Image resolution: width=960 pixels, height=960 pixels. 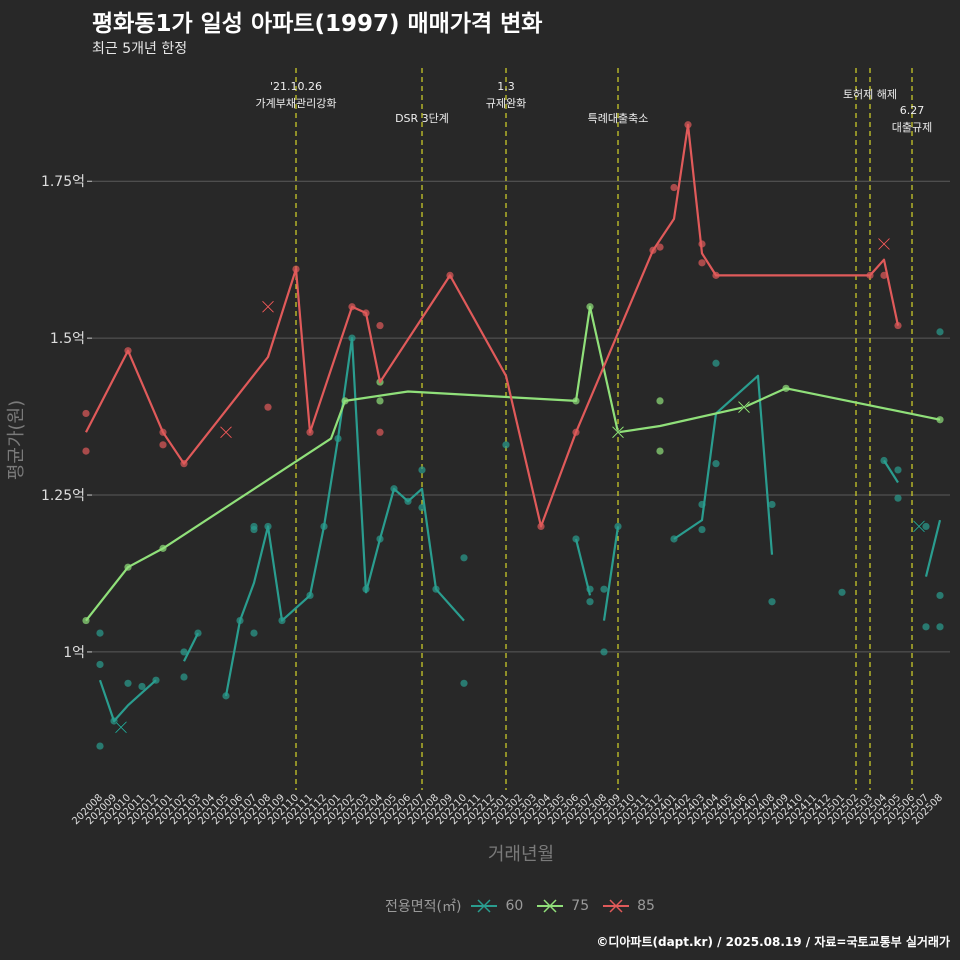 What do you see at coordinates (74, 653) in the screenshot?
I see `y-tick-label: 1억` at bounding box center [74, 653].